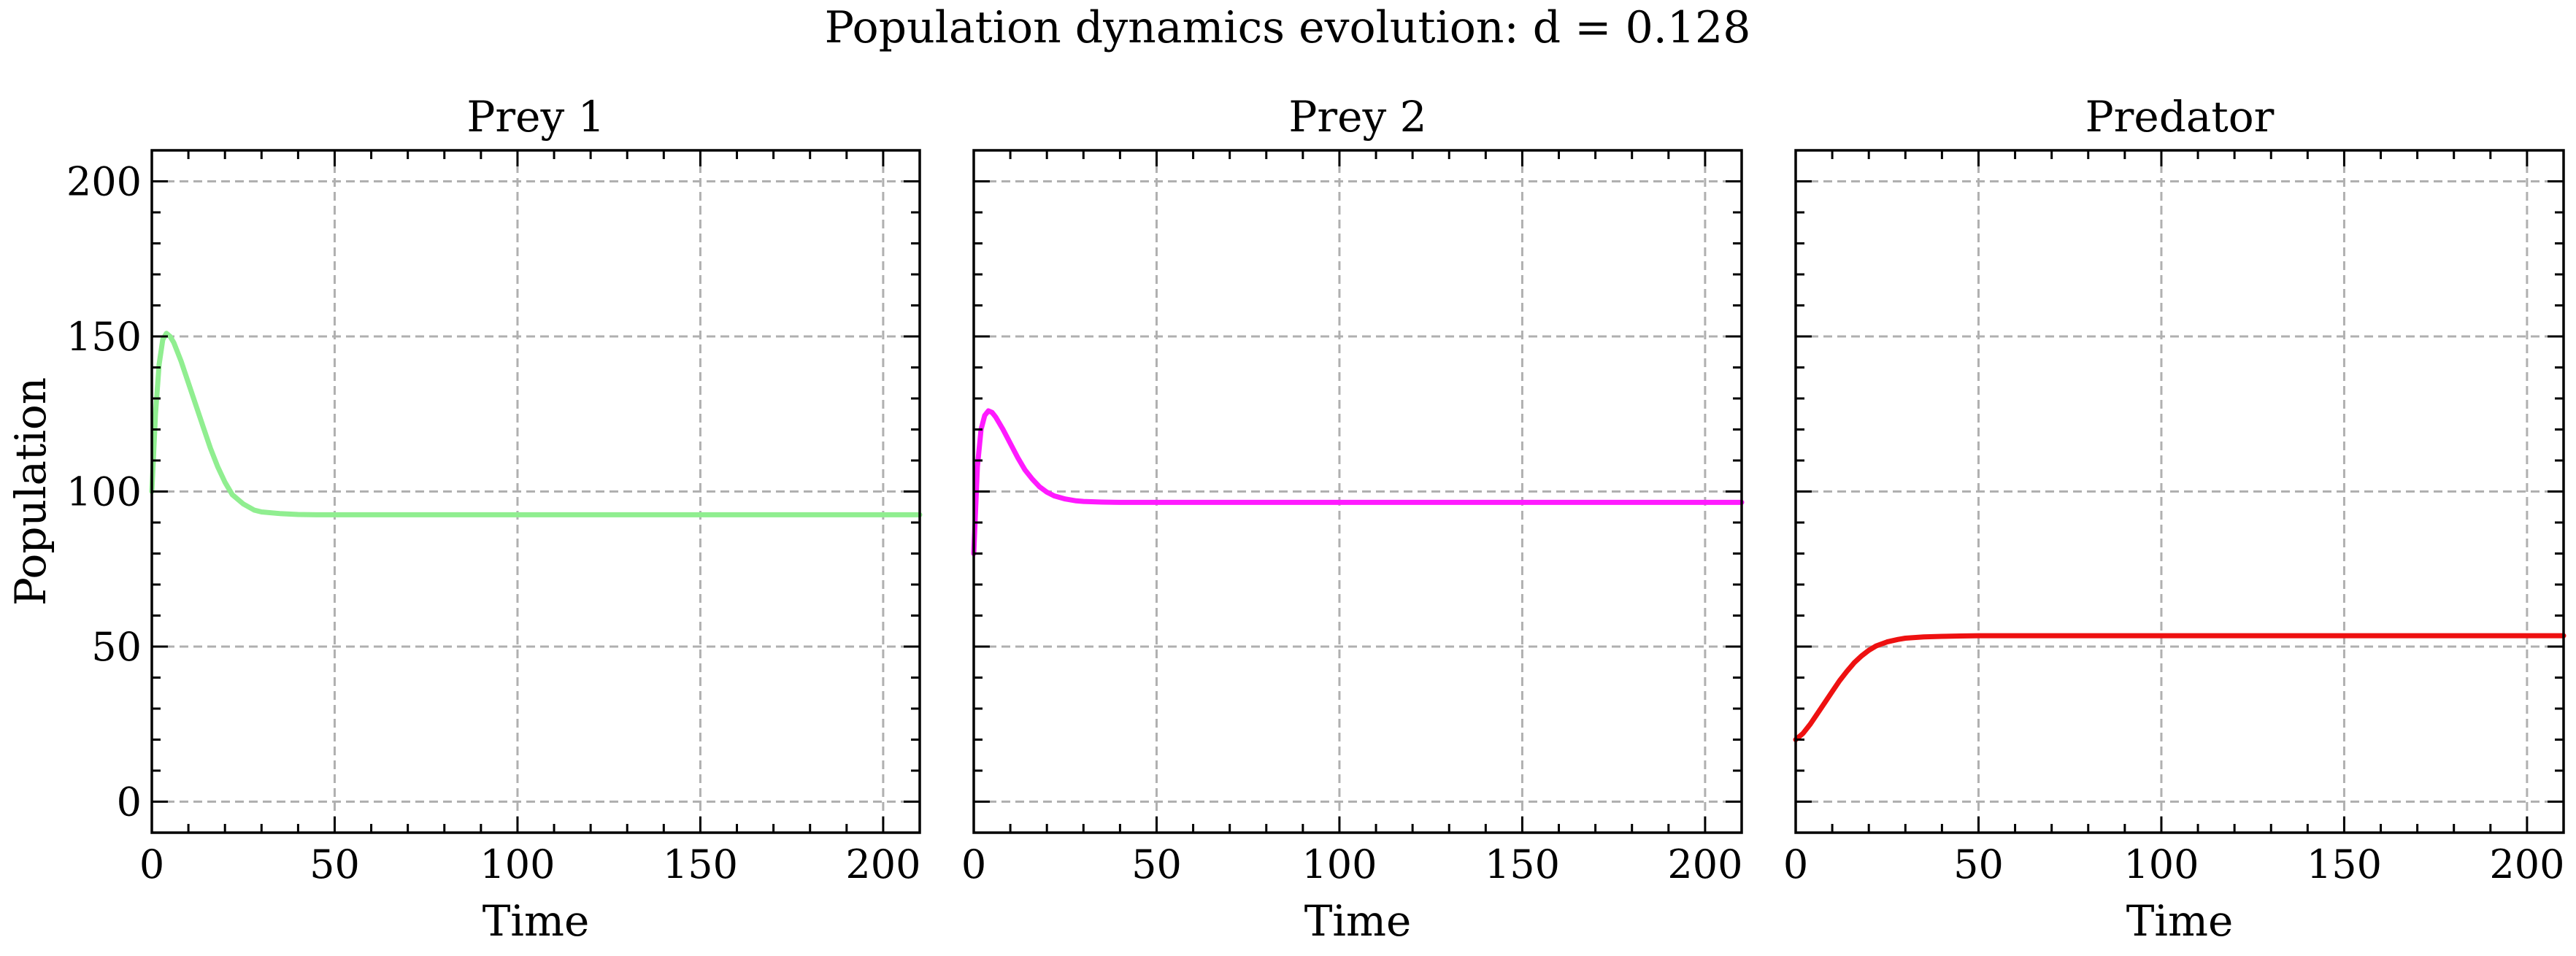 Image resolution: width=2576 pixels, height=956 pixels. Describe the element at coordinates (1357, 117) in the screenshot. I see `panel-title: Prey 2` at that location.